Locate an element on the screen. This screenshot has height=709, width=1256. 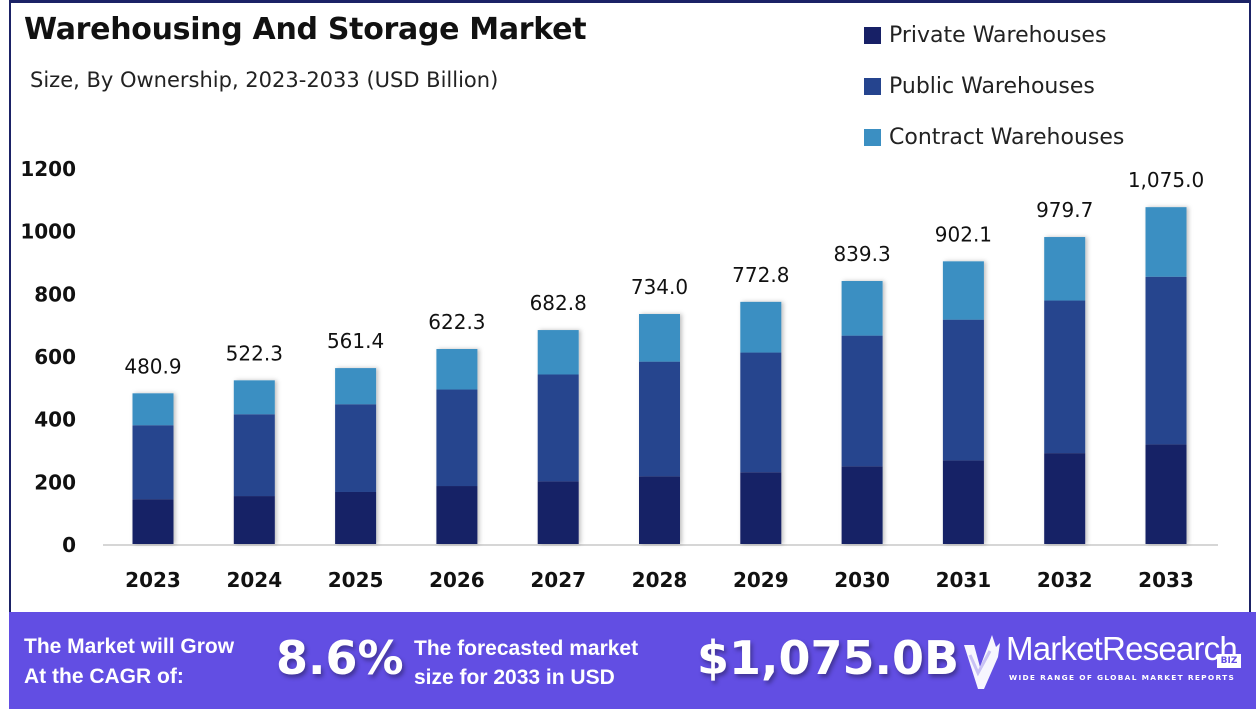
data-label: 772.8 is located at coordinates (760, 275).